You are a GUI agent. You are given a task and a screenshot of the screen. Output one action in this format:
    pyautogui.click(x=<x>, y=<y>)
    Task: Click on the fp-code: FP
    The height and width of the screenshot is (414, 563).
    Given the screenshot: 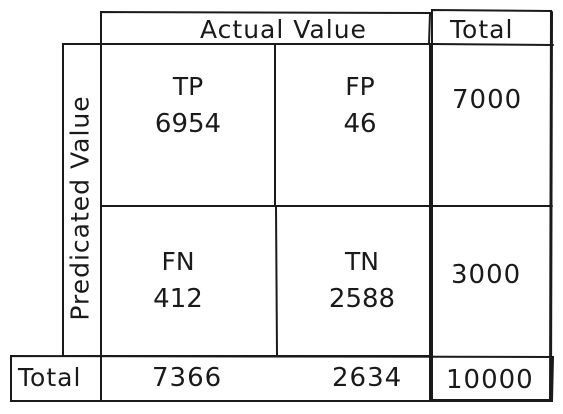 What is the action you would take?
    pyautogui.click(x=360, y=86)
    